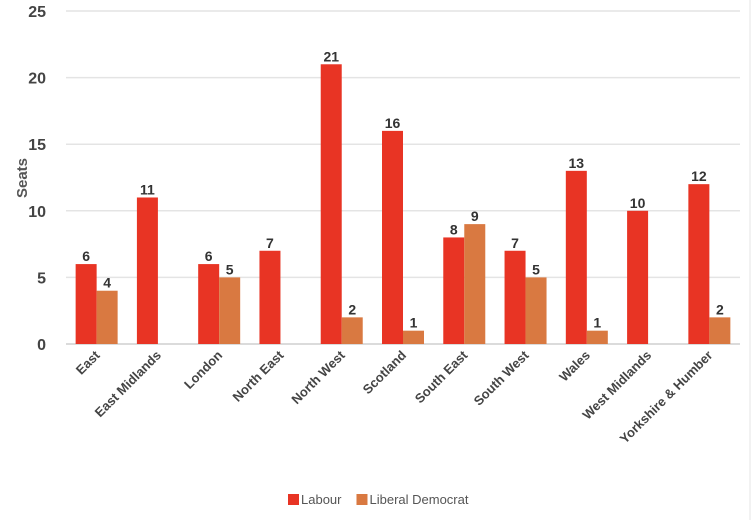 The height and width of the screenshot is (520, 754). Describe the element at coordinates (293, 499) in the screenshot. I see `legend-swatch-labour` at that location.